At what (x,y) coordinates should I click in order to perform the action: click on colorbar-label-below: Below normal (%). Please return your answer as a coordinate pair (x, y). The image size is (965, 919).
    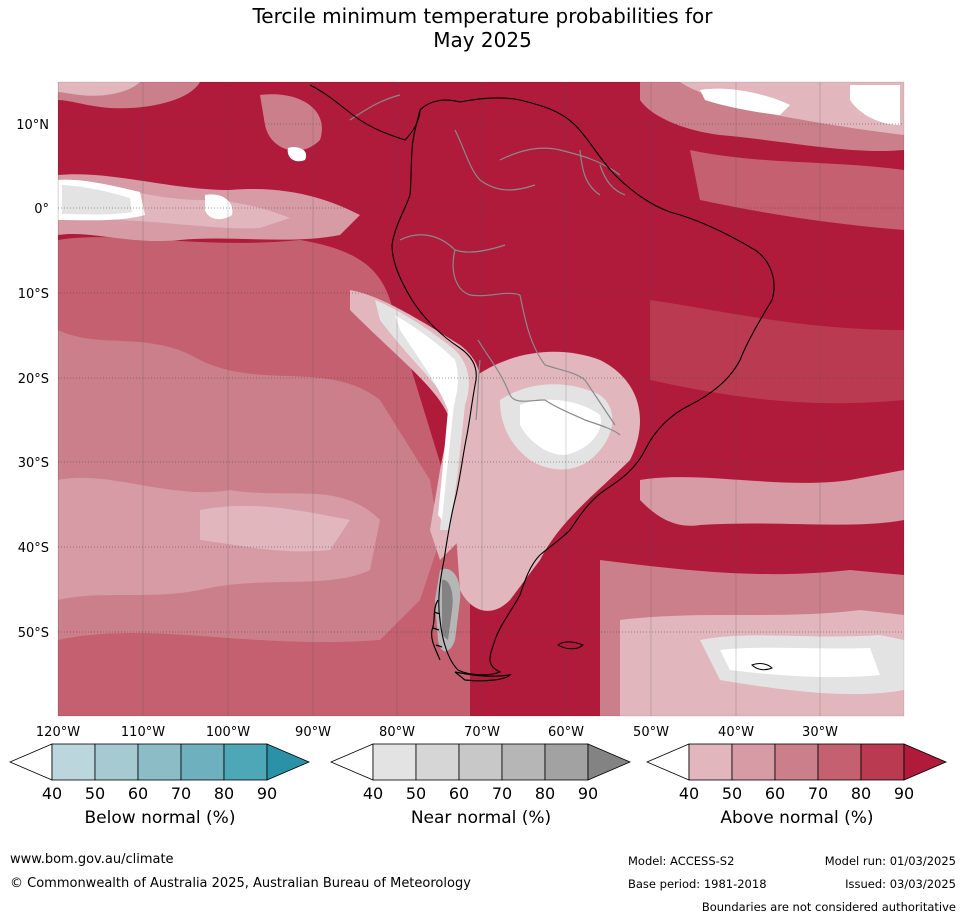
    Looking at the image, I should click on (160, 818).